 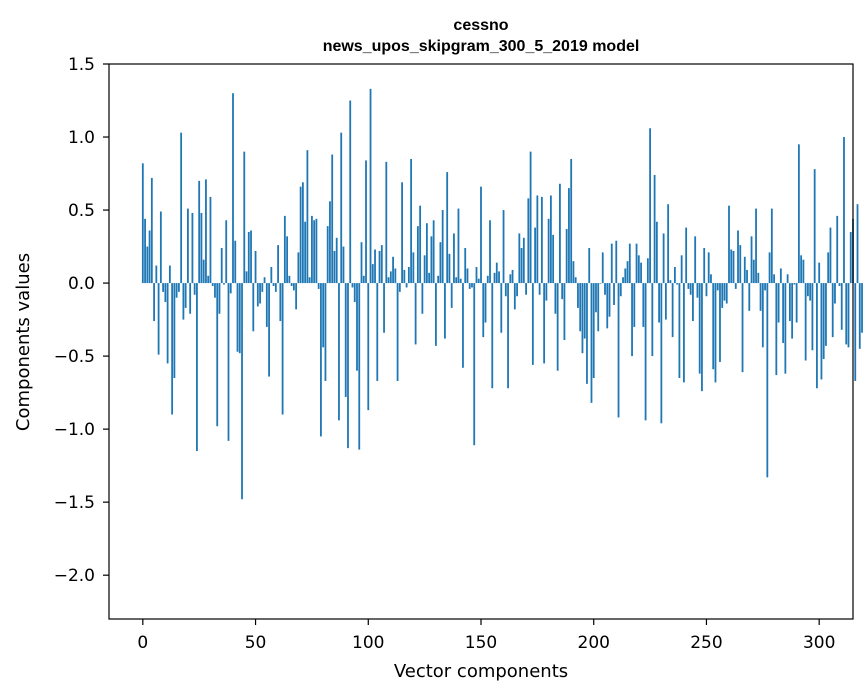 What do you see at coordinates (74, 357) in the screenshot?
I see `y-tick-label: −0.5` at bounding box center [74, 357].